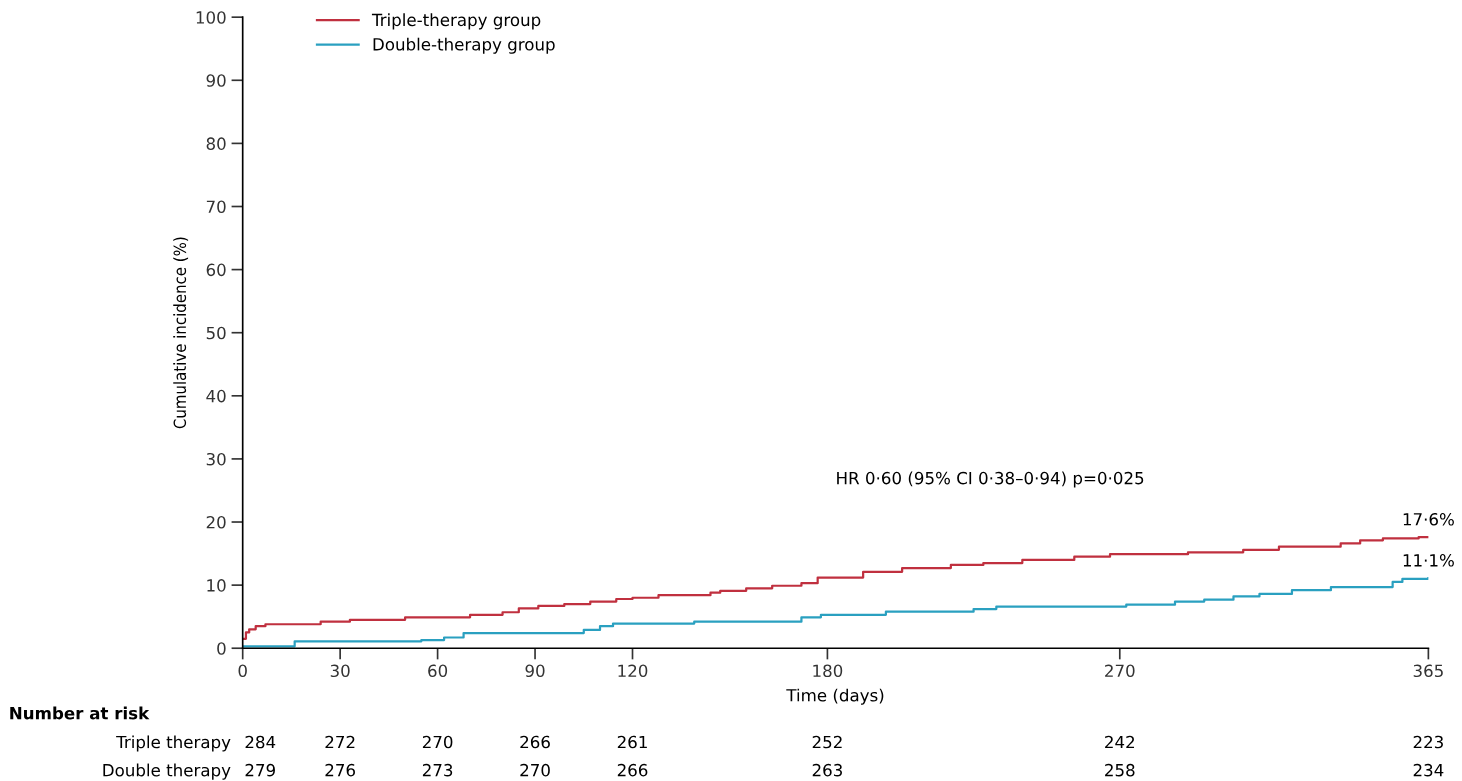 The image size is (1462, 781). Describe the element at coordinates (216, 80) in the screenshot. I see `y-tick-label: 90` at that location.